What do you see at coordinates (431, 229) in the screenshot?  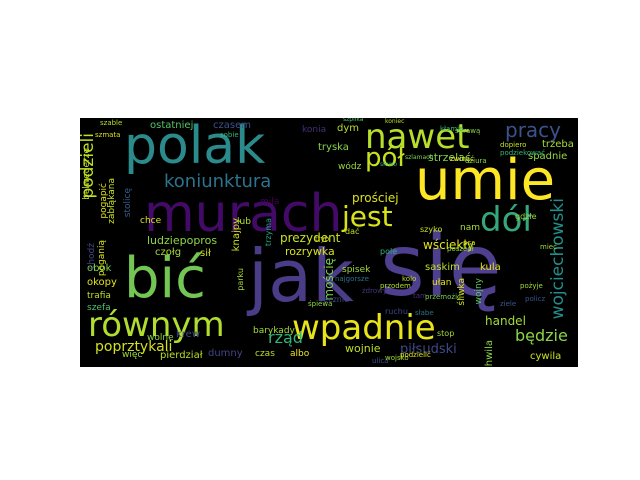 I see `word-84: szyko` at bounding box center [431, 229].